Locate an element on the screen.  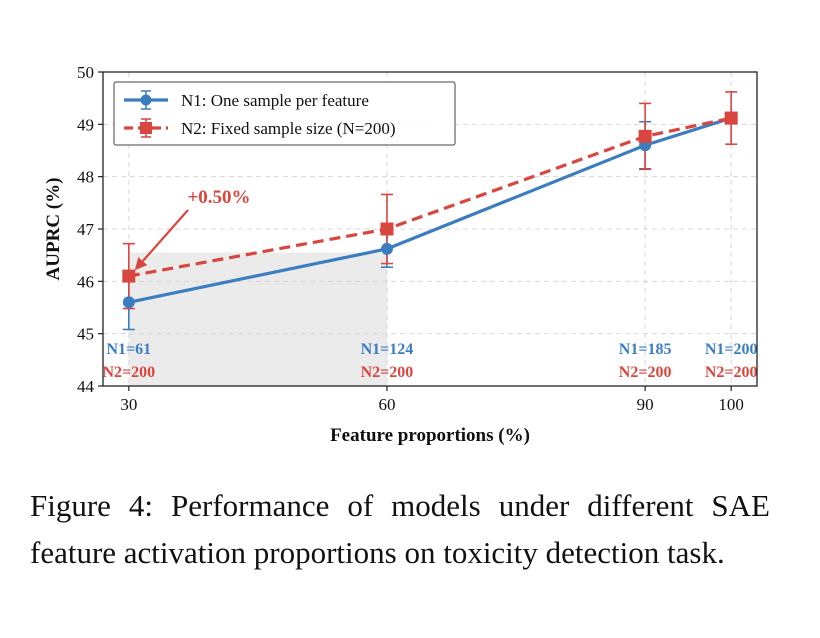
legend-marker-square is located at coordinates (146, 128).